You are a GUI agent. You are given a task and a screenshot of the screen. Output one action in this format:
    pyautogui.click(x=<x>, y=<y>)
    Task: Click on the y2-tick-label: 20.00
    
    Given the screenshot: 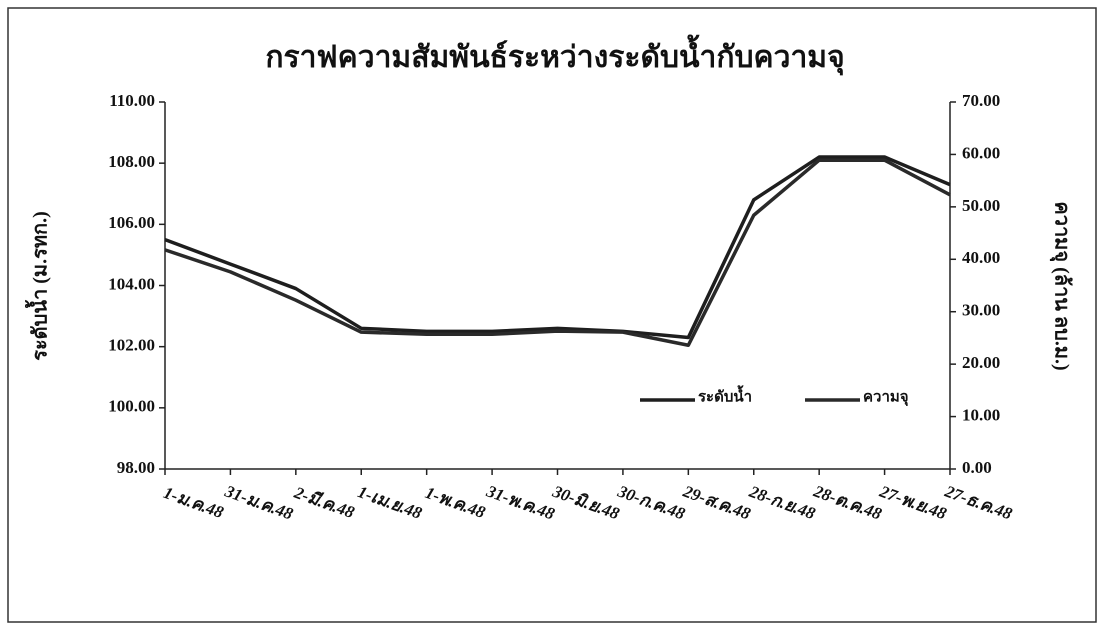 What is the action you would take?
    pyautogui.click(x=981, y=362)
    